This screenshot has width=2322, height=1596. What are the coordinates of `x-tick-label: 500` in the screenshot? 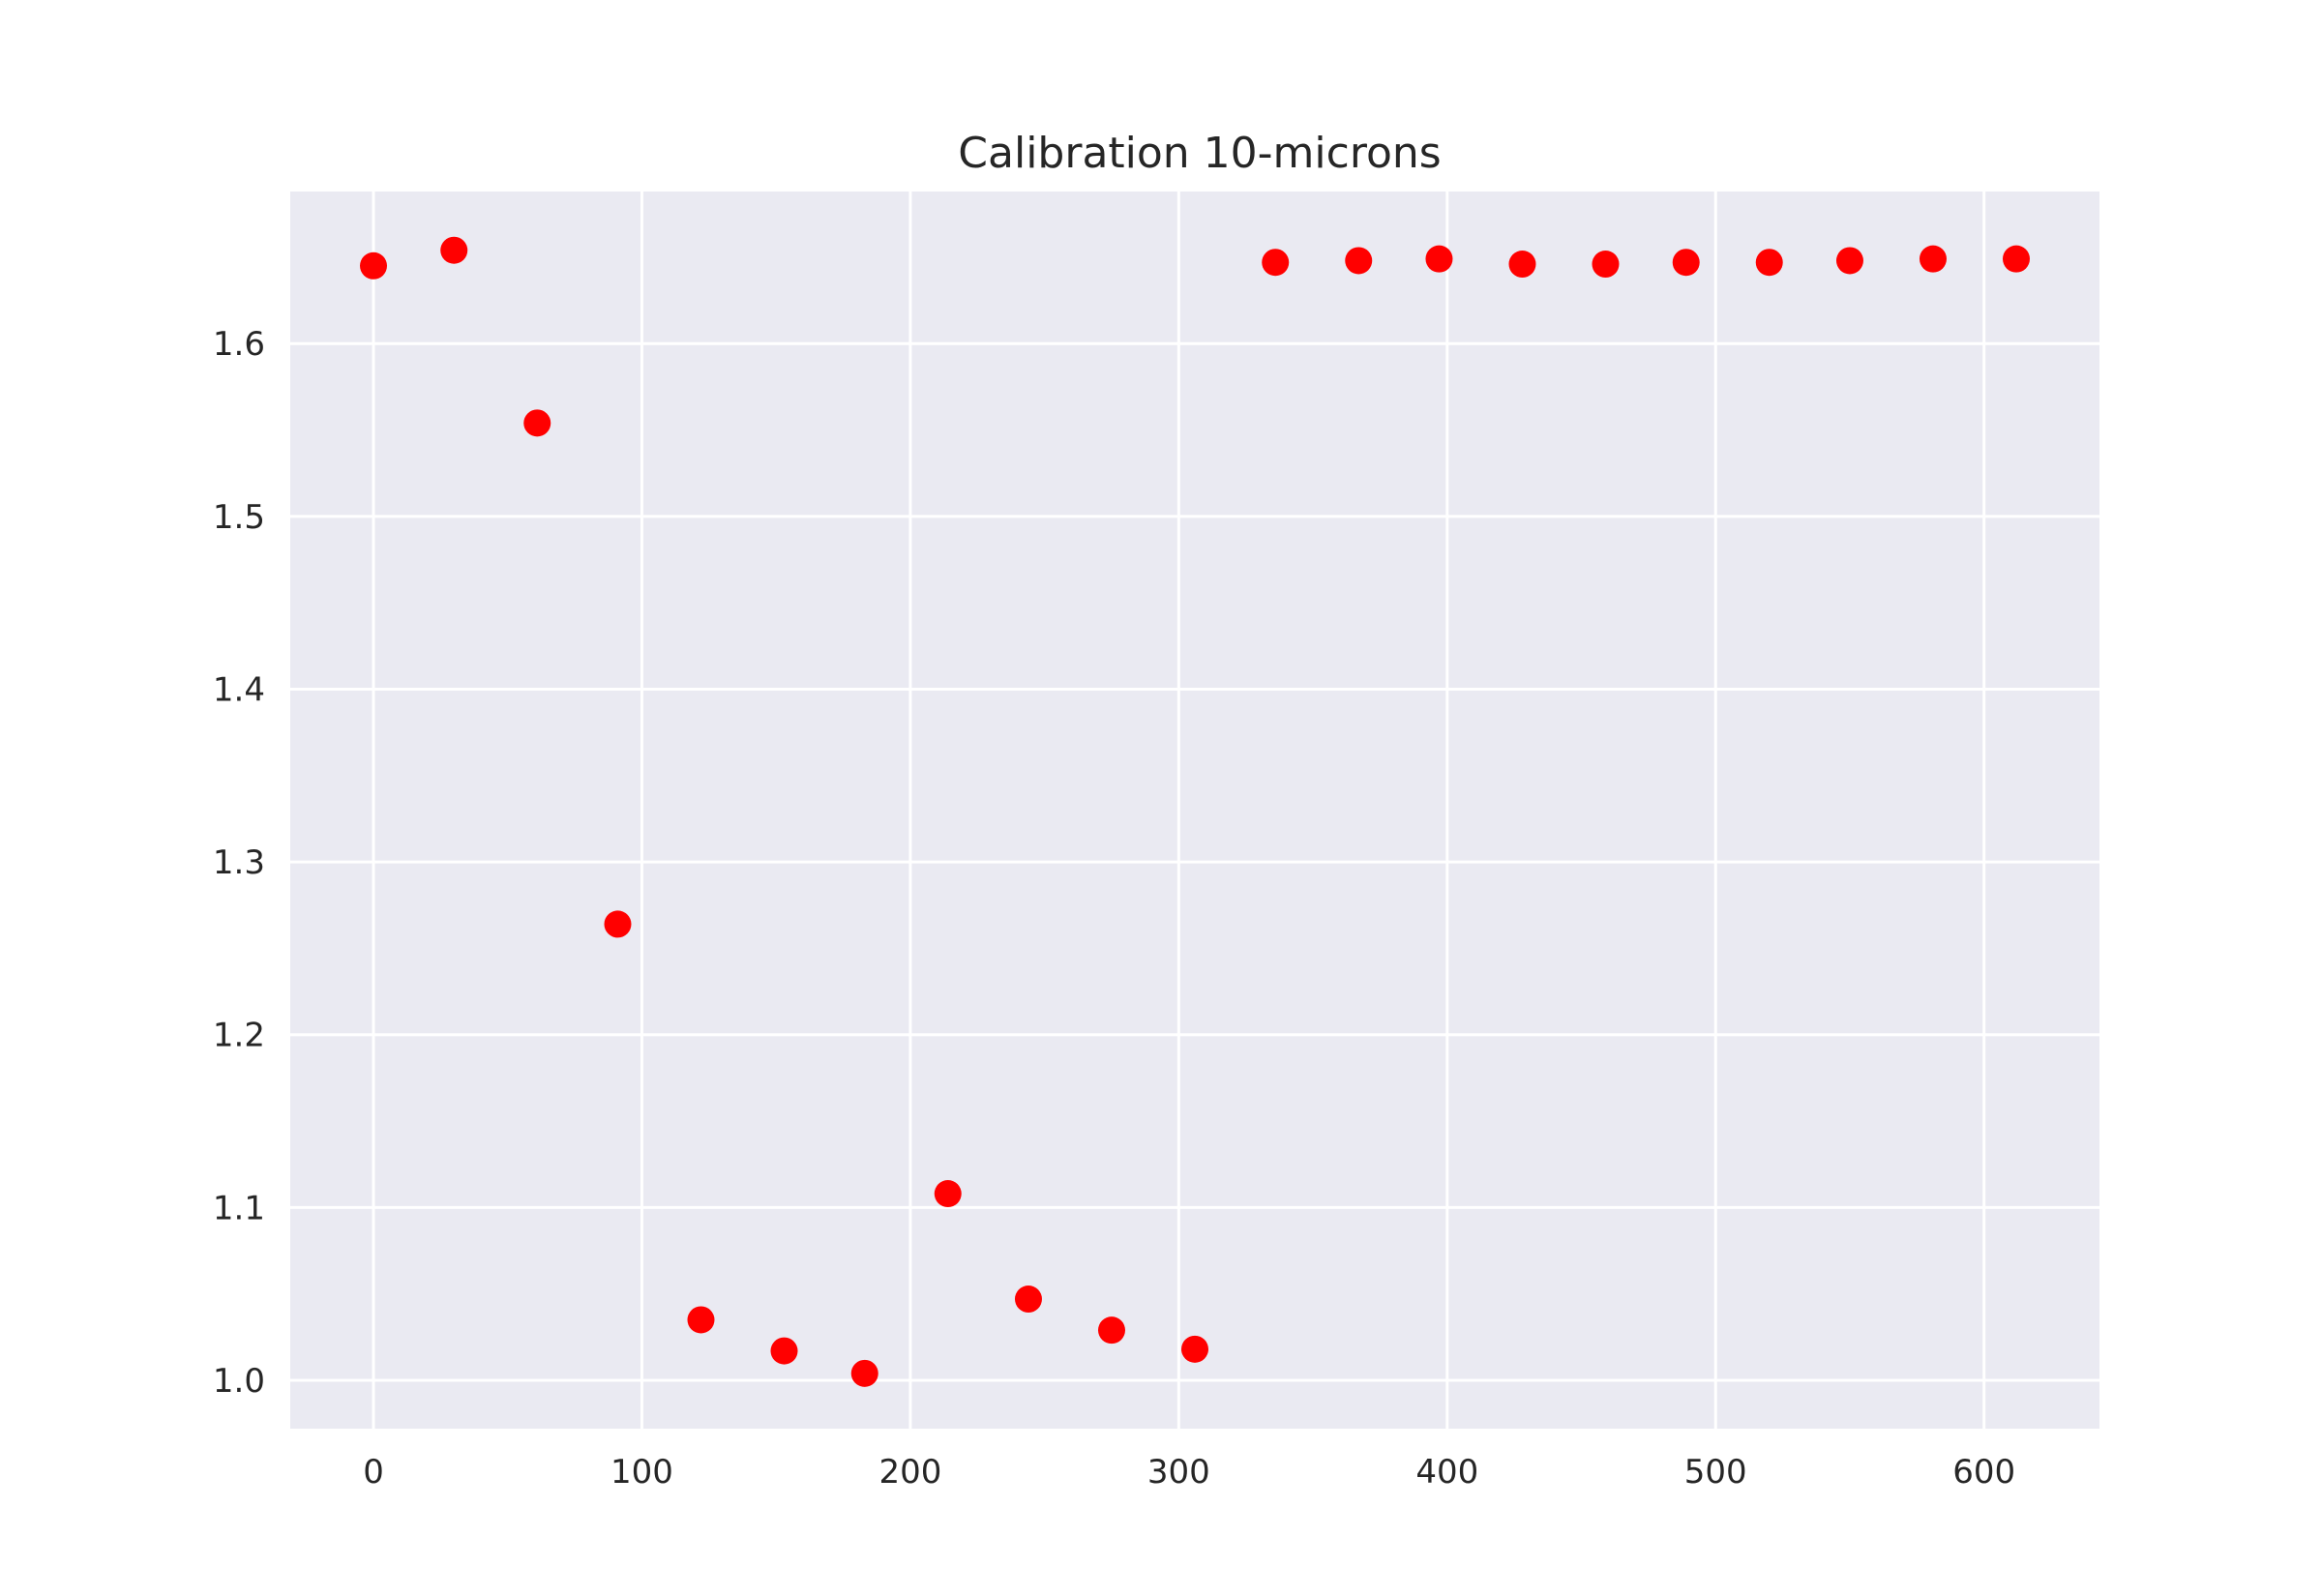 It's located at (1715, 1472).